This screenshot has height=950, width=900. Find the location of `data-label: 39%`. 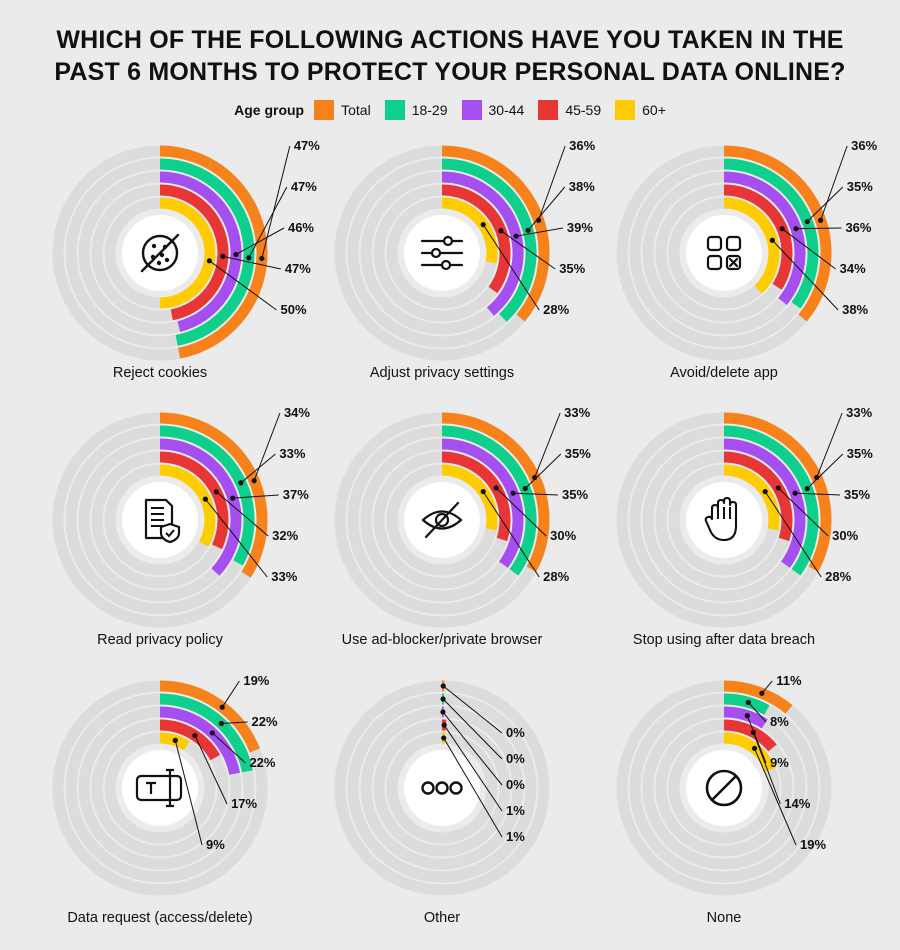

data-label: 39% is located at coordinates (580, 227).